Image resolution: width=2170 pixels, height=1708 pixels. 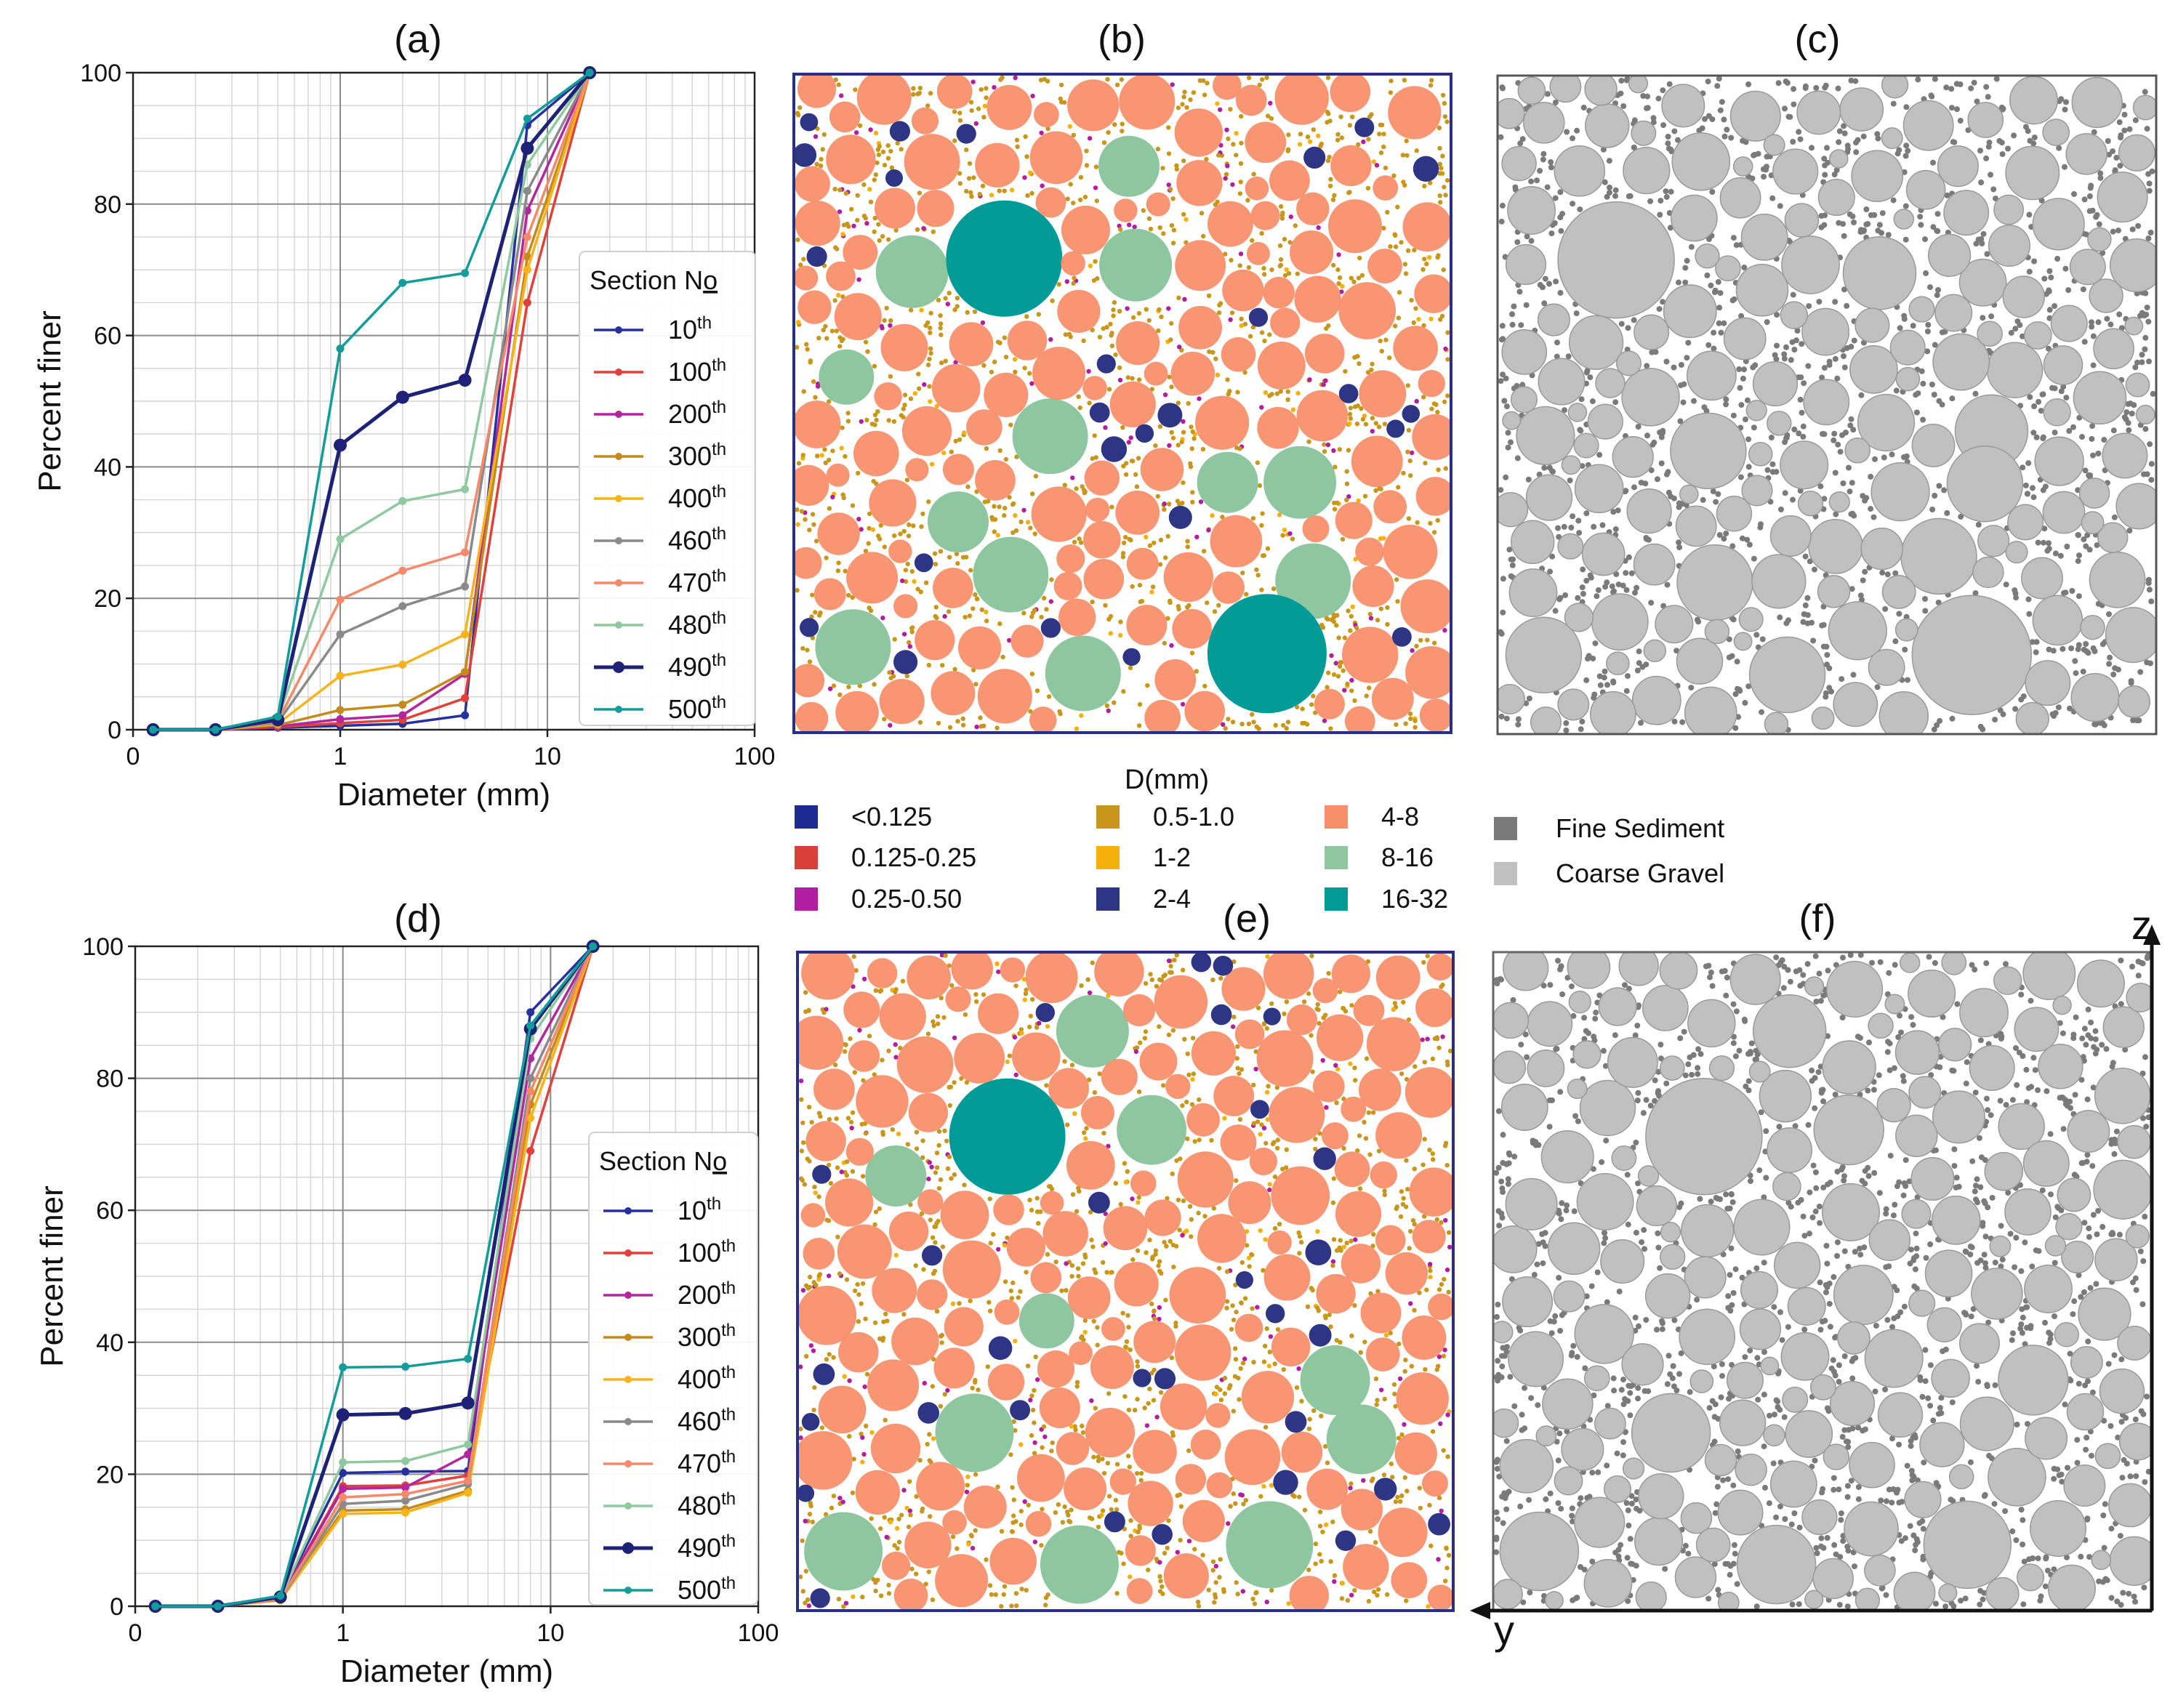 I want to click on series-line-500th, so click(x=375, y=1276).